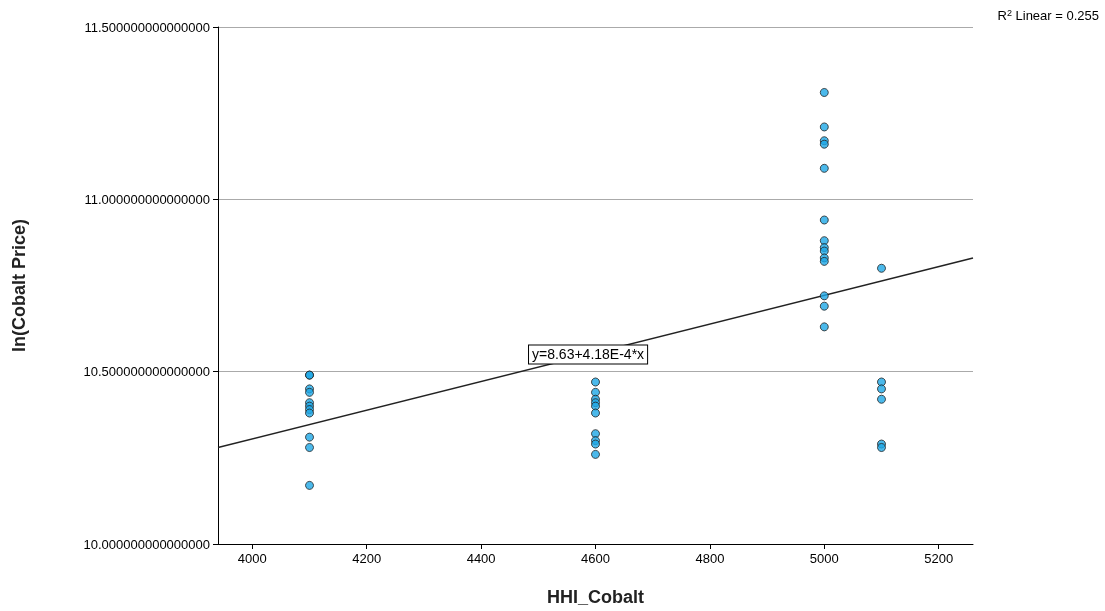 The width and height of the screenshot is (1105, 611). What do you see at coordinates (147, 27) in the screenshot?
I see `y-tick-label: 11.500000000000000` at bounding box center [147, 27].